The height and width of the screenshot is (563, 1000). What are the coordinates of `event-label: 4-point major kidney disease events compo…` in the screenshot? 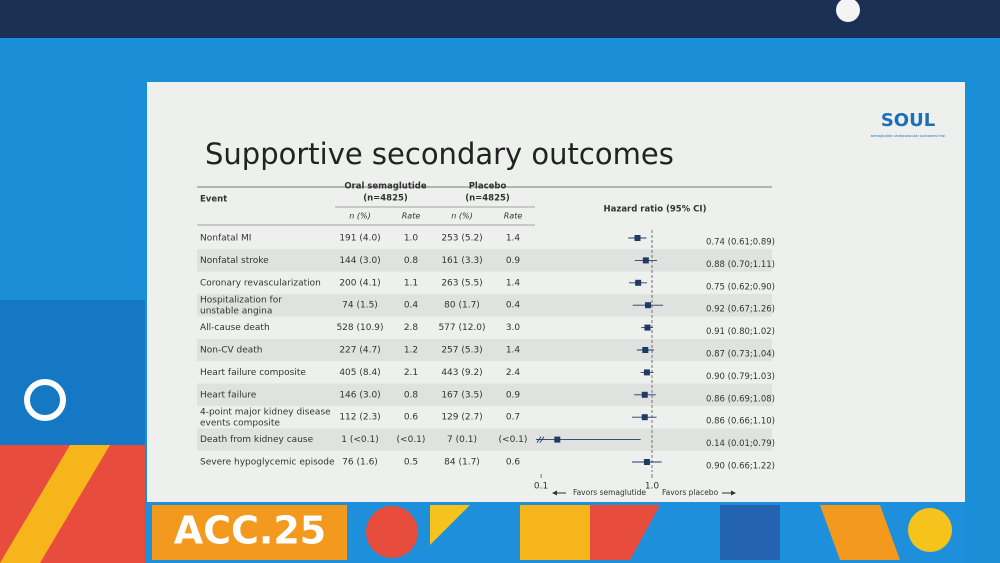 It's located at (265, 417).